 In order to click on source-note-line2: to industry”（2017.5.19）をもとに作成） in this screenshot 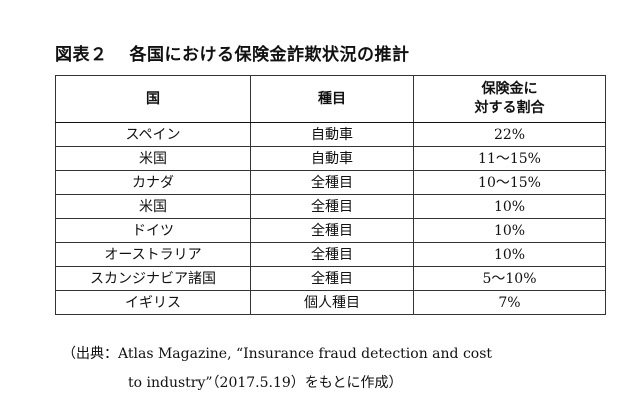, I will do `click(265, 383)`.